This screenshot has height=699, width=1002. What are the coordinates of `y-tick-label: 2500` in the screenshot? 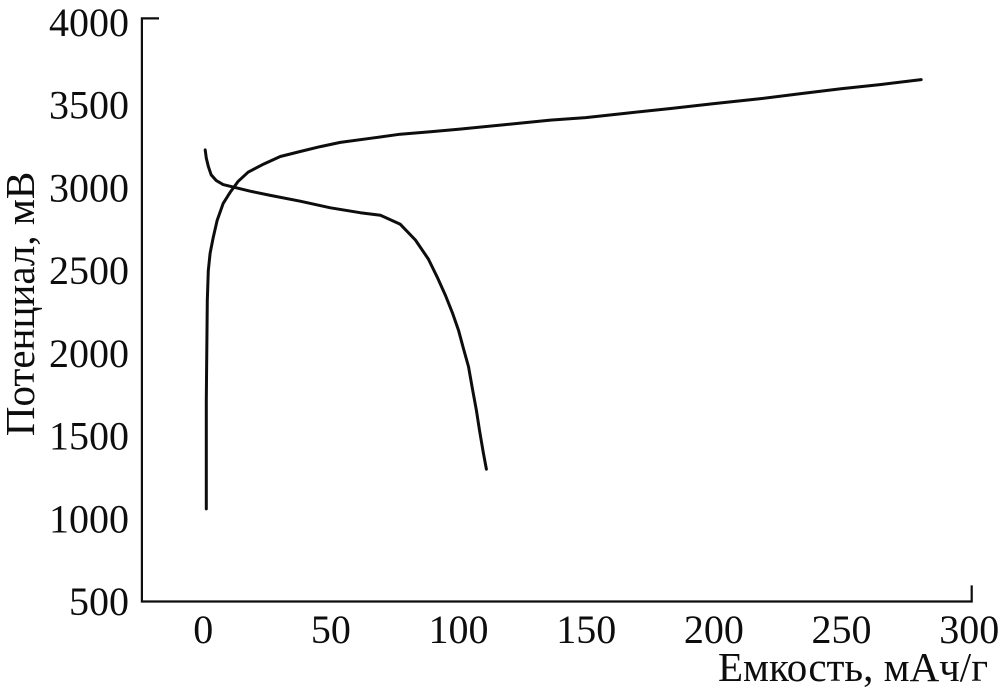 It's located at (89, 270).